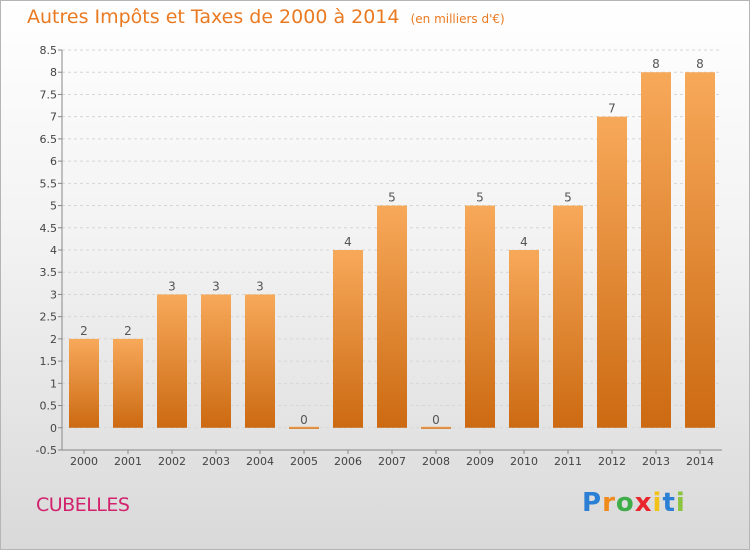  What do you see at coordinates (49, 272) in the screenshot?
I see `y-tick-label: 3.5` at bounding box center [49, 272].